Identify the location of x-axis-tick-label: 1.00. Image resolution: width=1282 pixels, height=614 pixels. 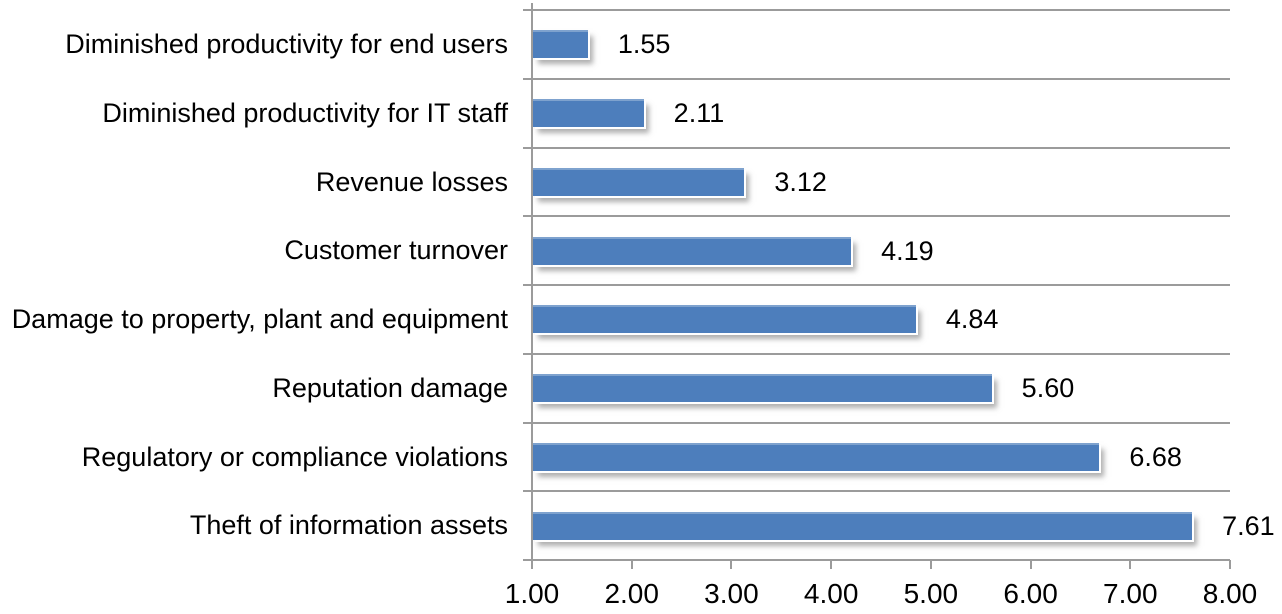
(532, 593).